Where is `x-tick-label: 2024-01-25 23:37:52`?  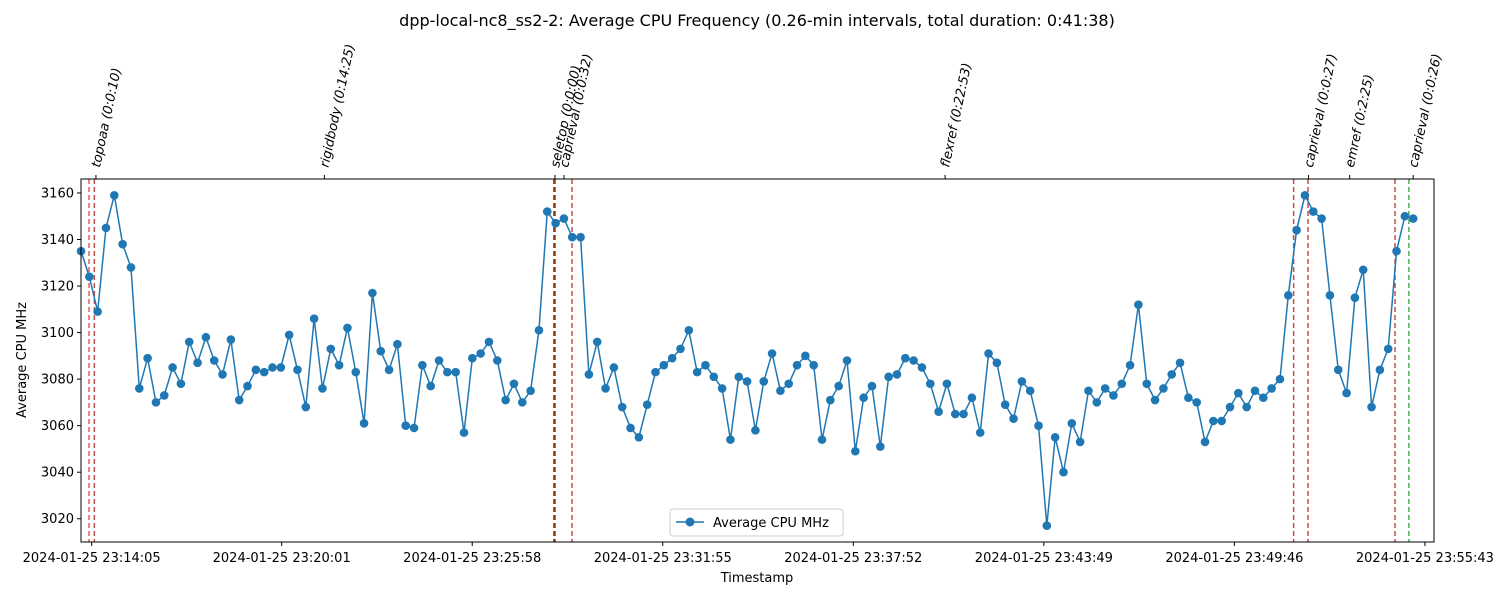 x-tick-label: 2024-01-25 23:37:52 is located at coordinates (853, 558).